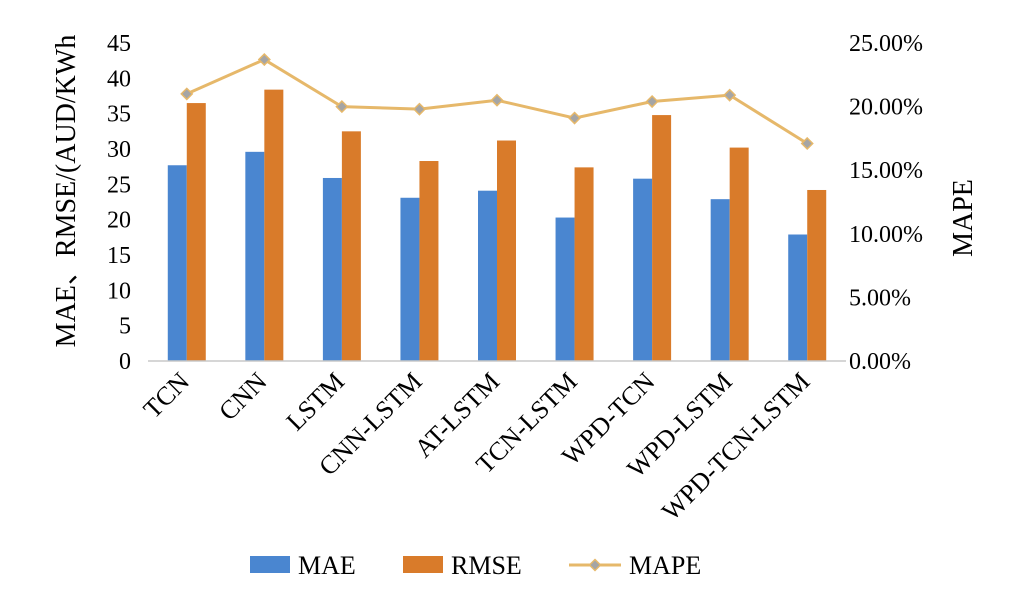 This screenshot has width=1019, height=603. I want to click on bar-rmse-tcn, so click(196, 232).